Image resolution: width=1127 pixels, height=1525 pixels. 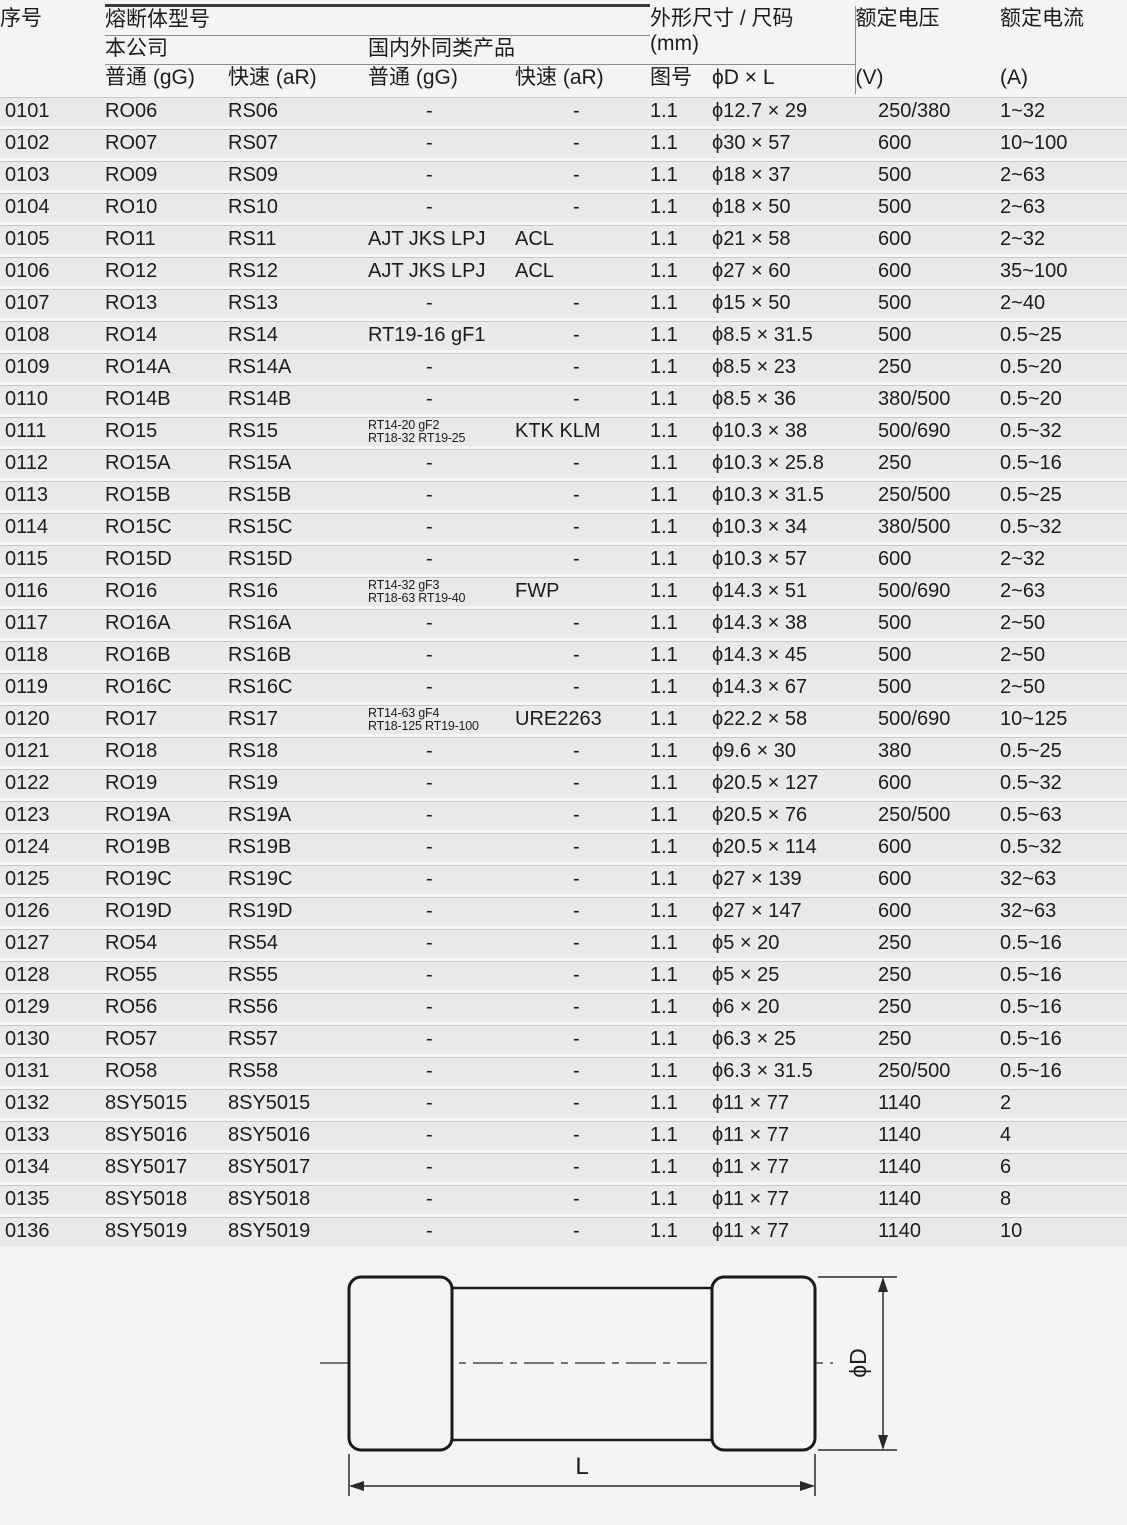 I want to click on table-cell: RT14-20 gF2 RT18-32 RT19-25, so click(x=441, y=431).